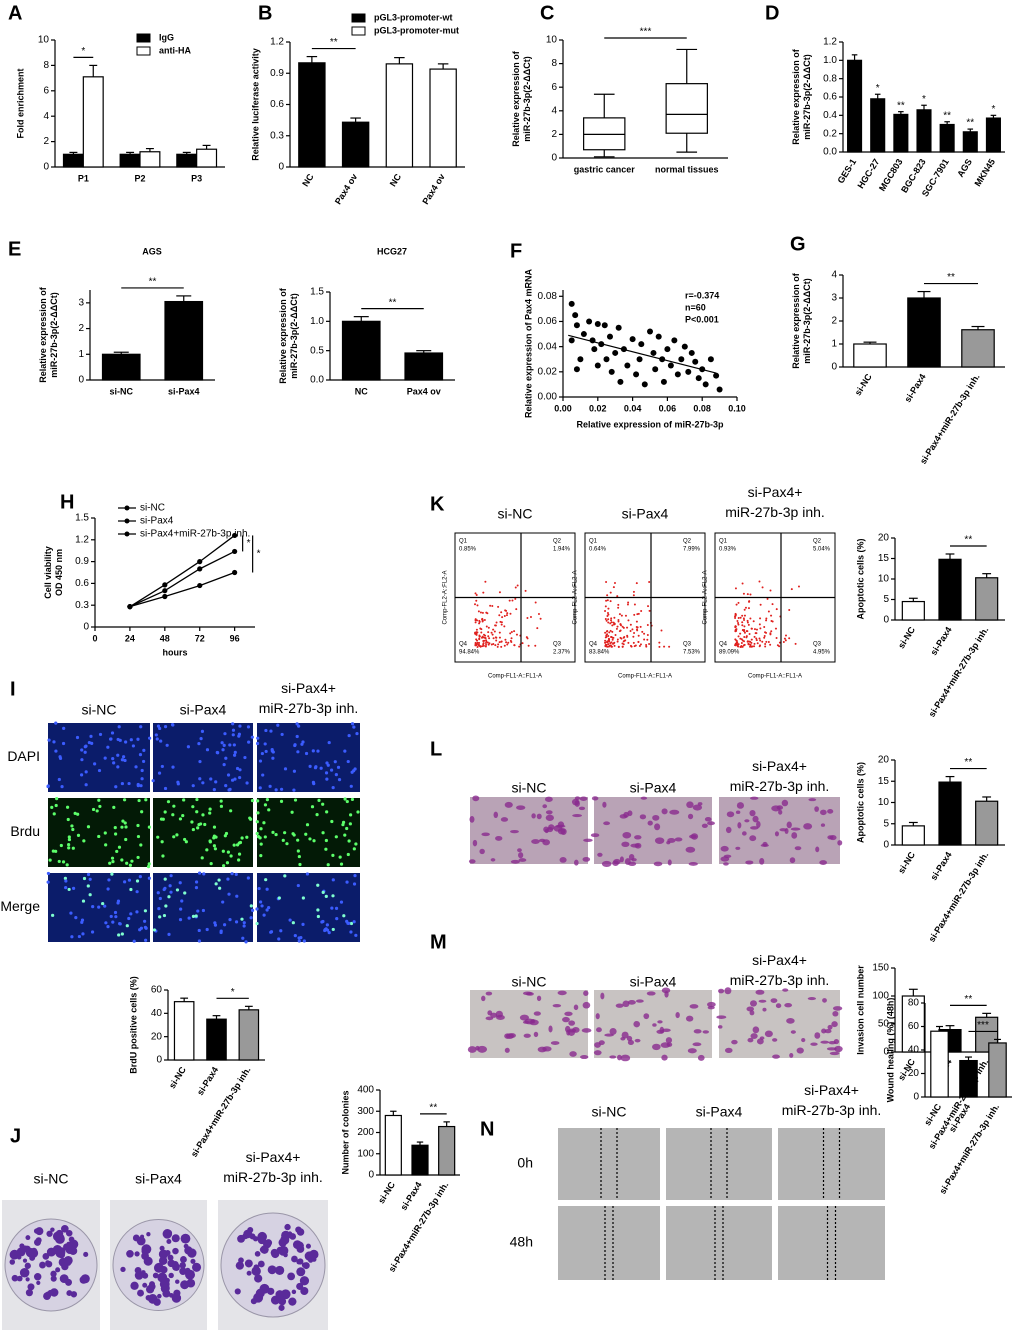  Describe the element at coordinates (127, 508) in the screenshot. I see `legend-marker` at that location.